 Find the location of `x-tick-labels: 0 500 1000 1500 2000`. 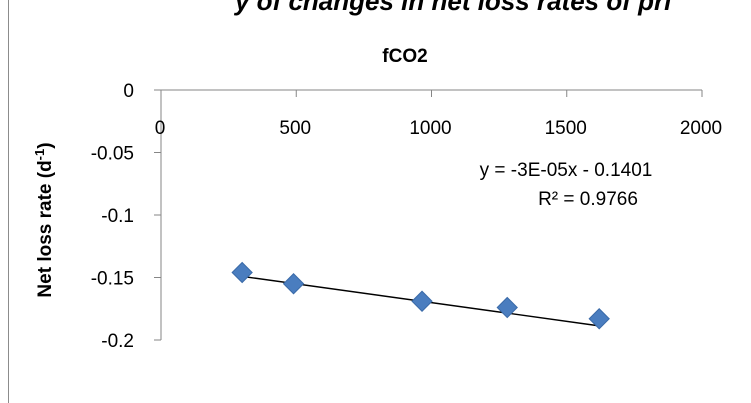

x-tick-labels: 0 500 1000 1500 2000 is located at coordinates (438, 128).